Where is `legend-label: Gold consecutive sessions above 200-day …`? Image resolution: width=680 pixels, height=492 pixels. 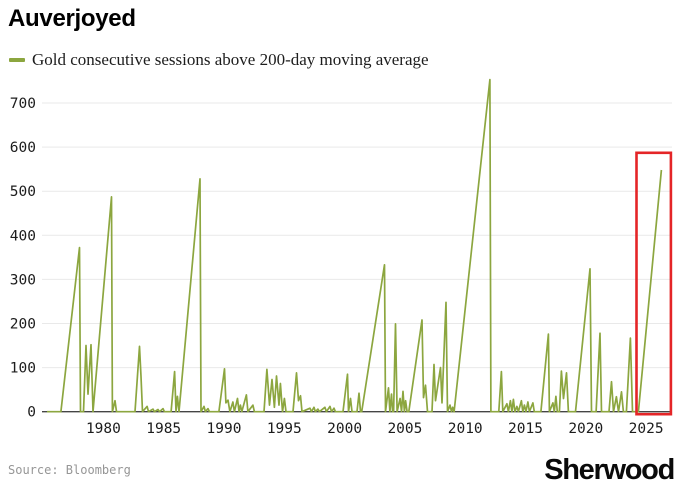
legend-label: Gold consecutive sessions above 200-day … is located at coordinates (230, 59).